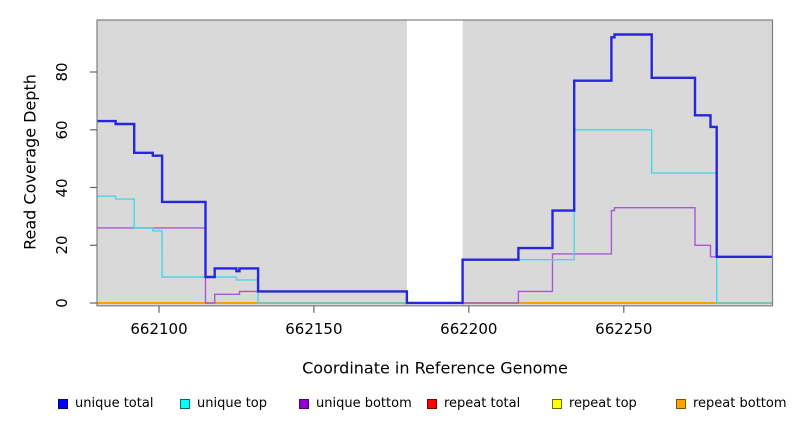 The height and width of the screenshot is (432, 792). What do you see at coordinates (30, 162) in the screenshot?
I see `y-axis-label: Read Coverage Depth` at bounding box center [30, 162].